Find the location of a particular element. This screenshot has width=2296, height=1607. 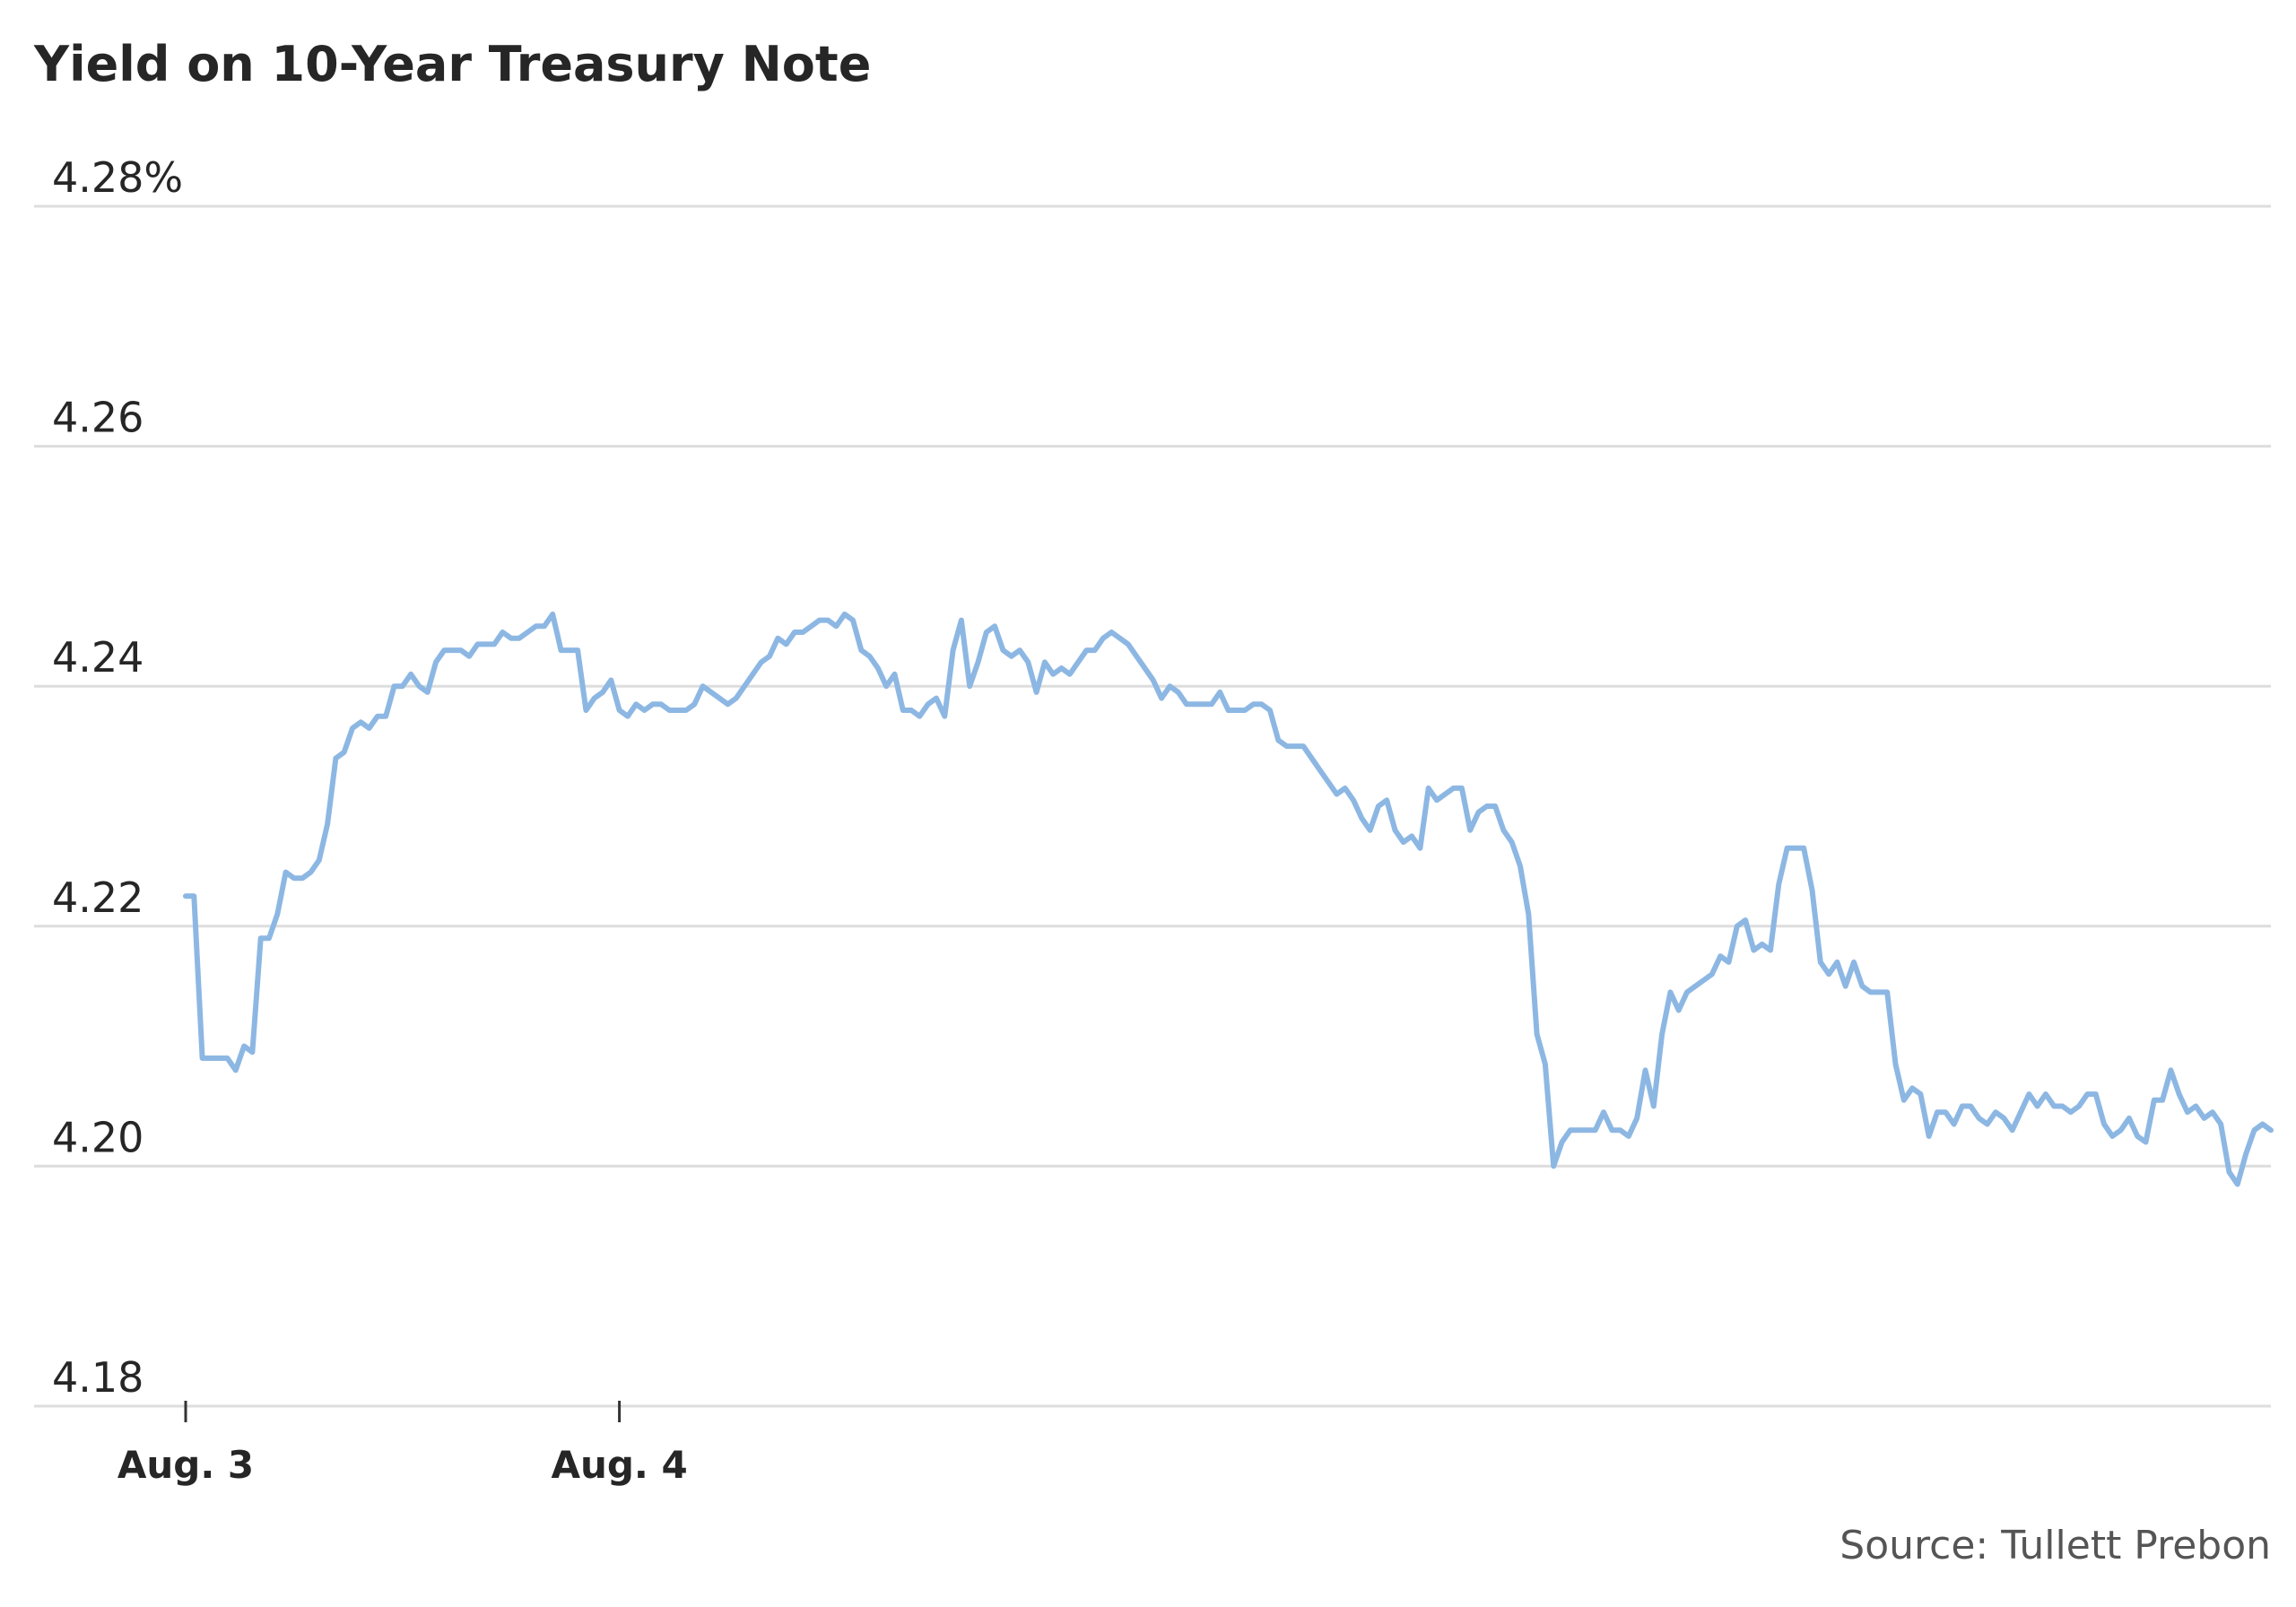

x-axis-ticks: Aug. 3 Aug. 4 is located at coordinates (402, 1444).